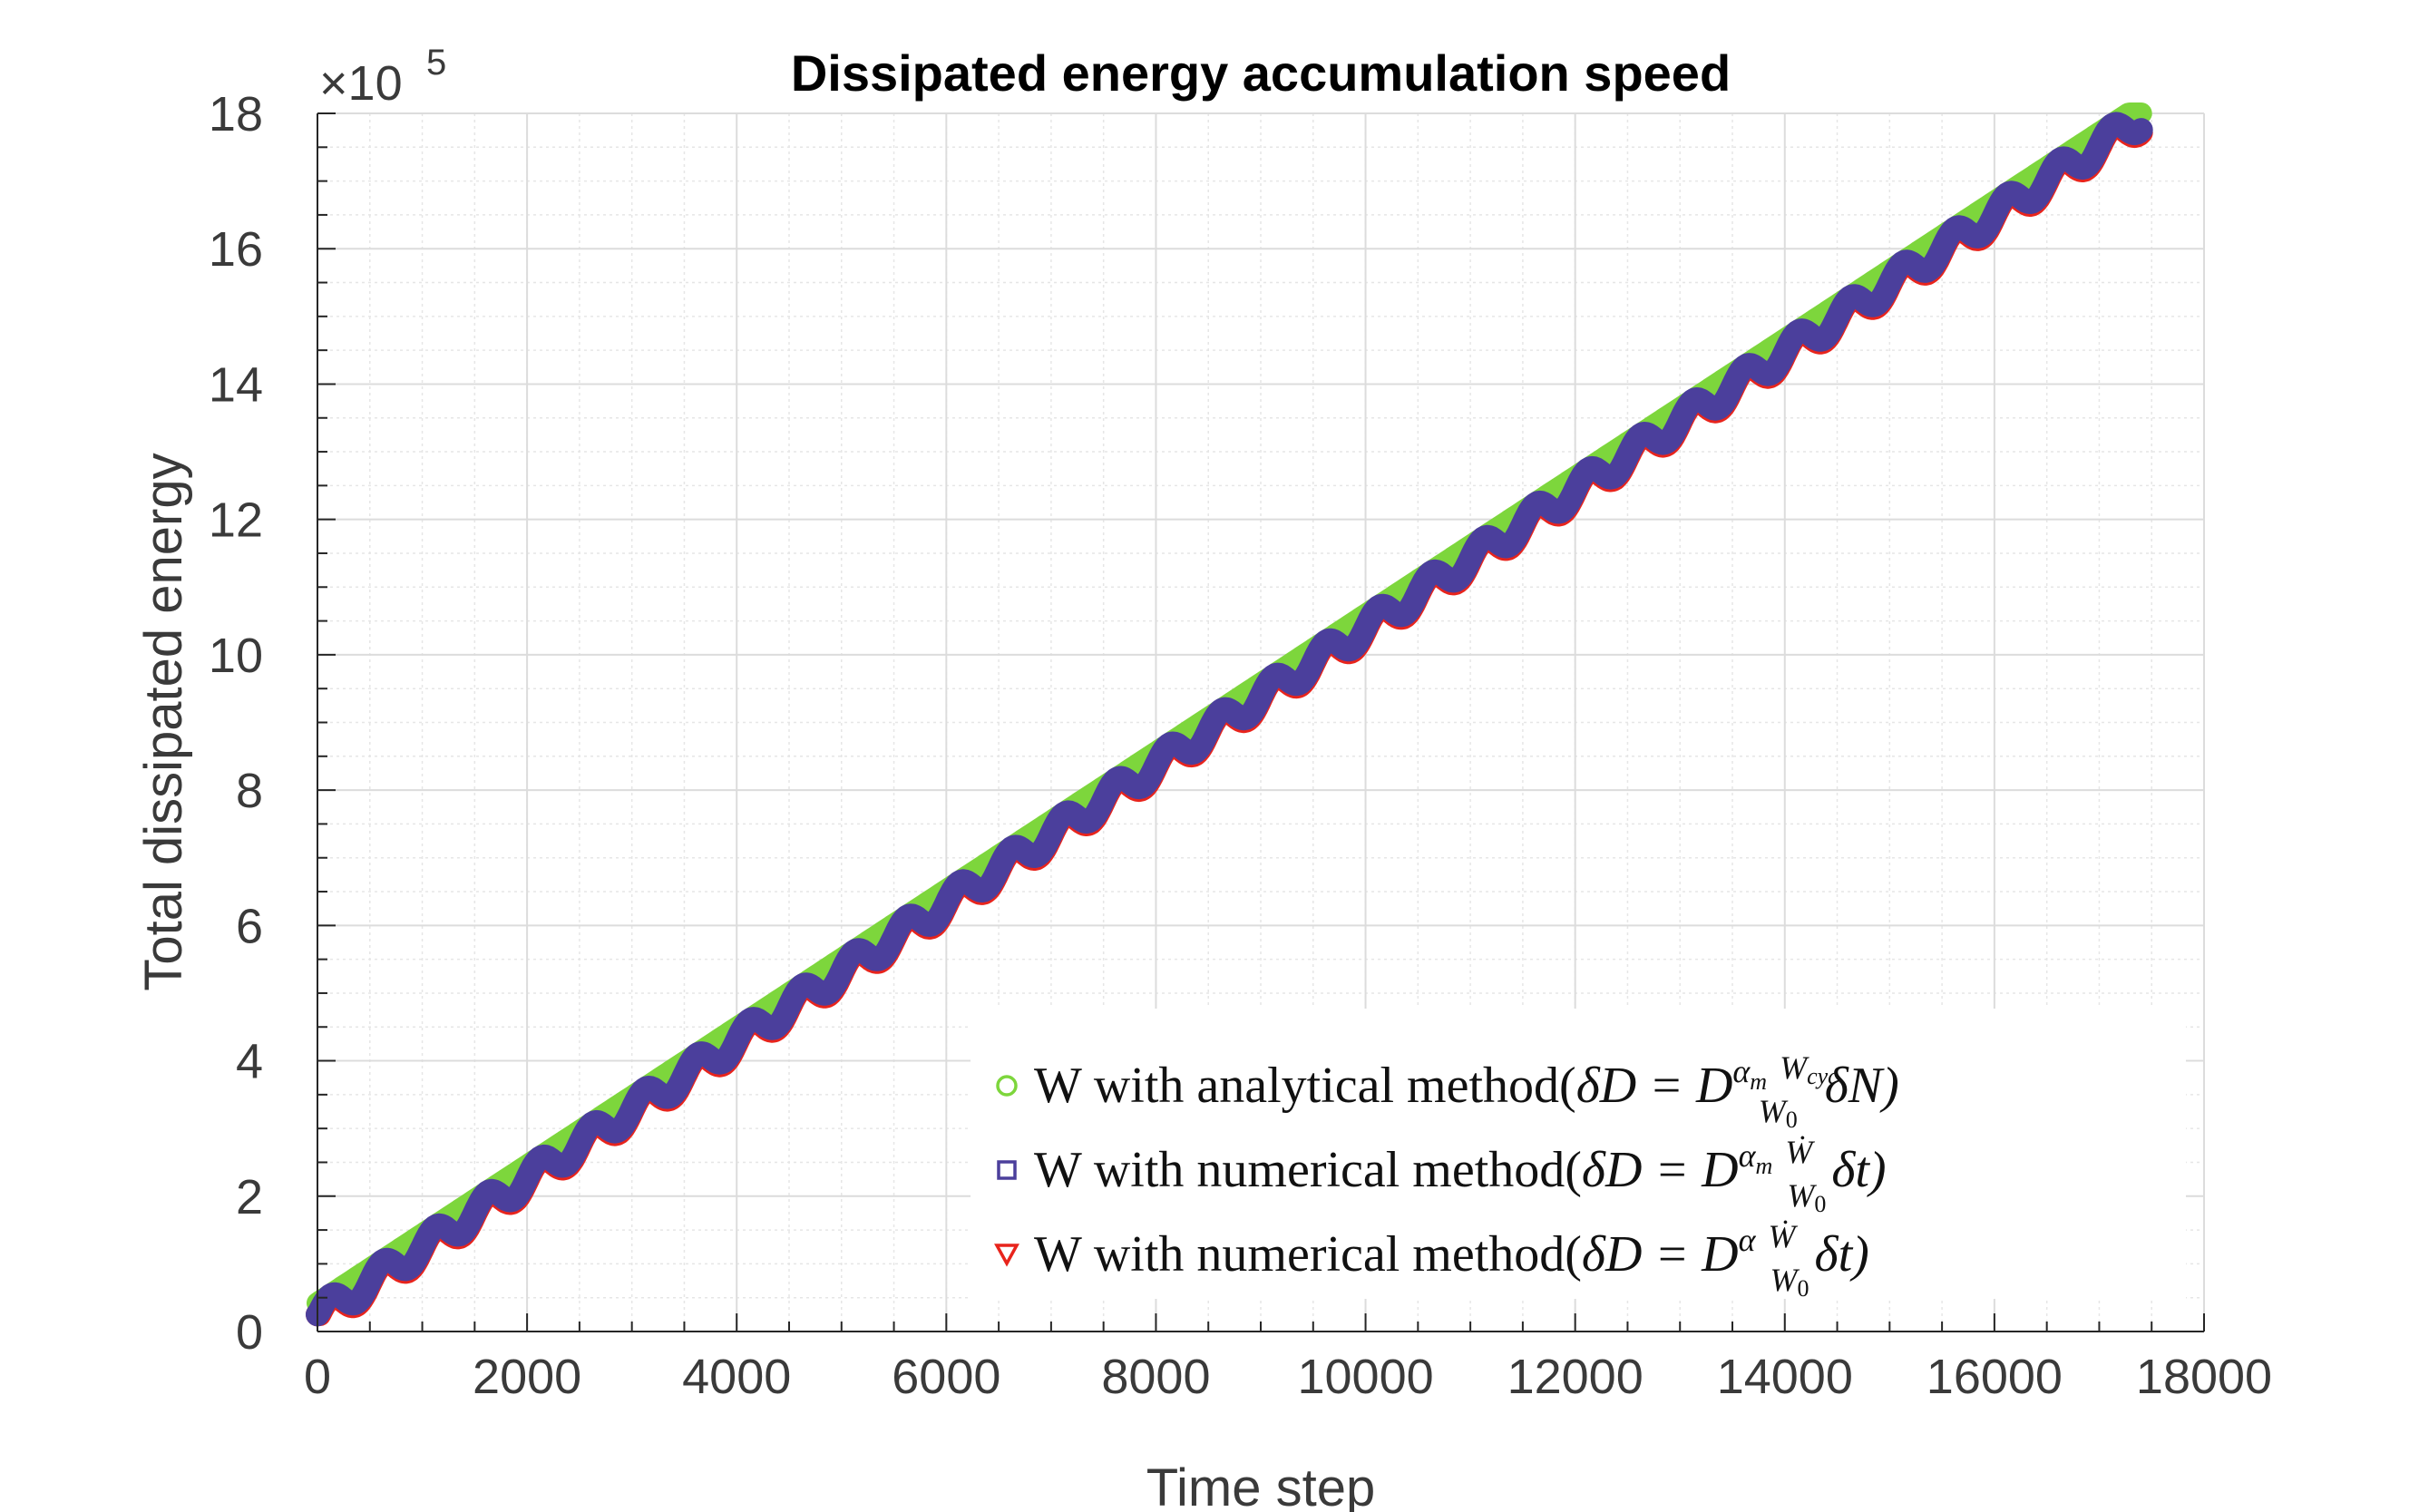 The image size is (2419, 1512). What do you see at coordinates (436, 63) in the screenshot?
I see `y-exponent-power: 5` at bounding box center [436, 63].